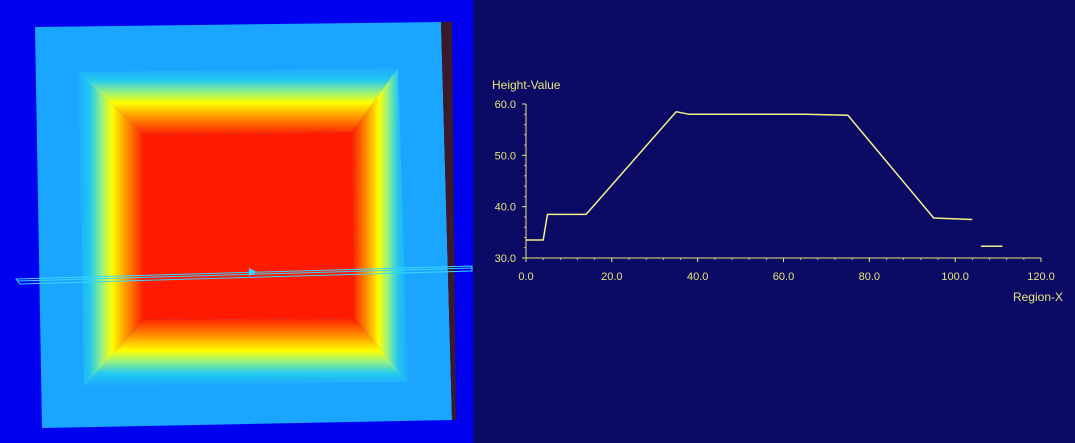  I want to click on x-tick-label: 100.0, so click(955, 277).